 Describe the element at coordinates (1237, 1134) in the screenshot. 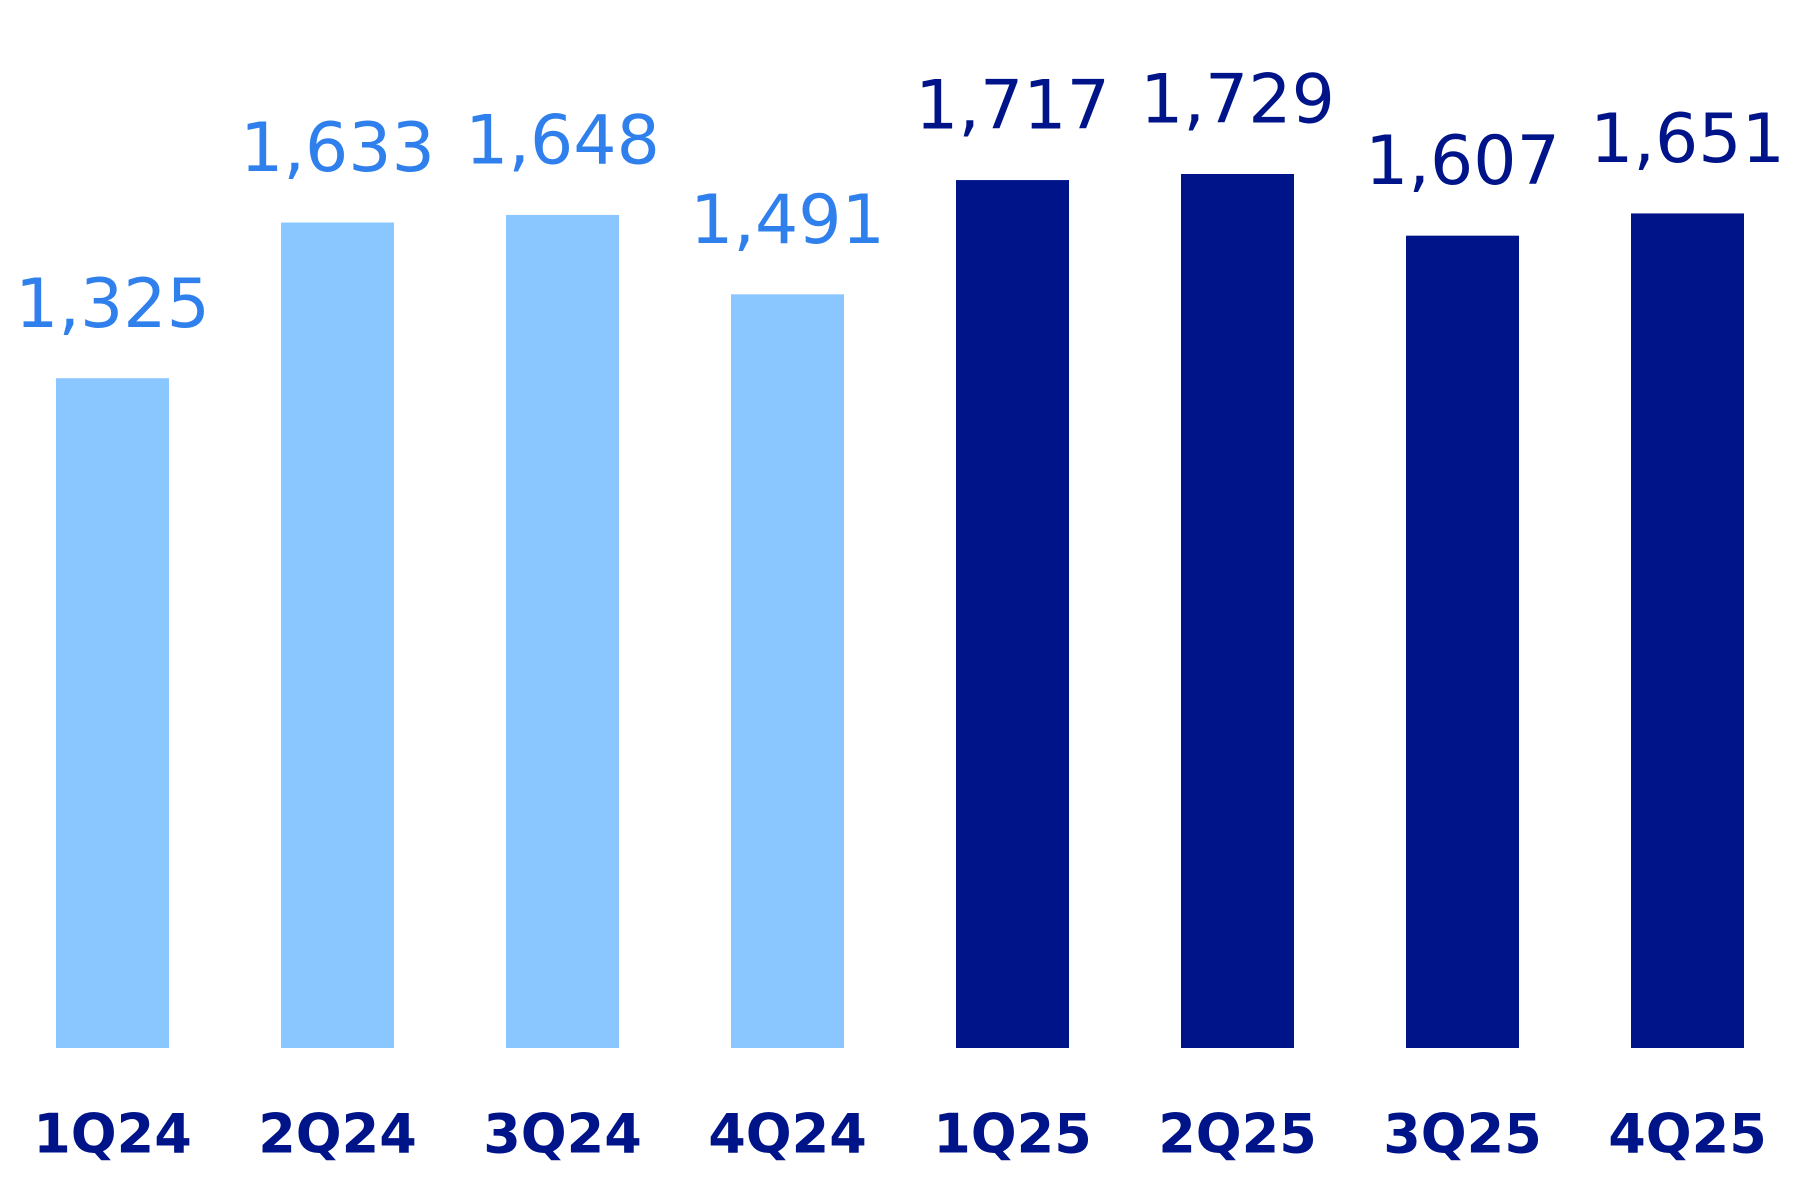

I see `x-tick-label: 2Q25` at that location.